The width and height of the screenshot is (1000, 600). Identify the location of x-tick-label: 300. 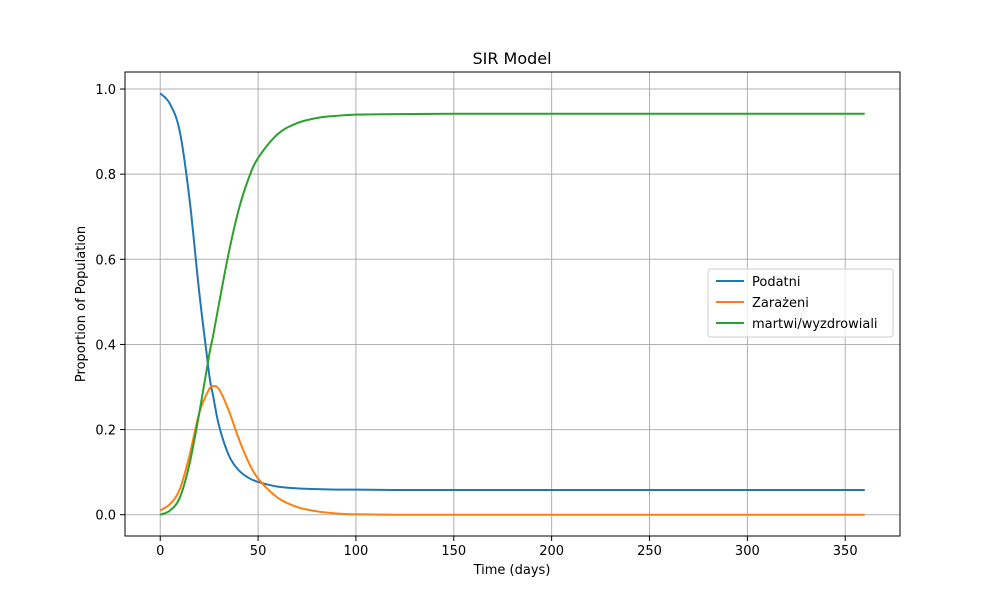
(747, 551).